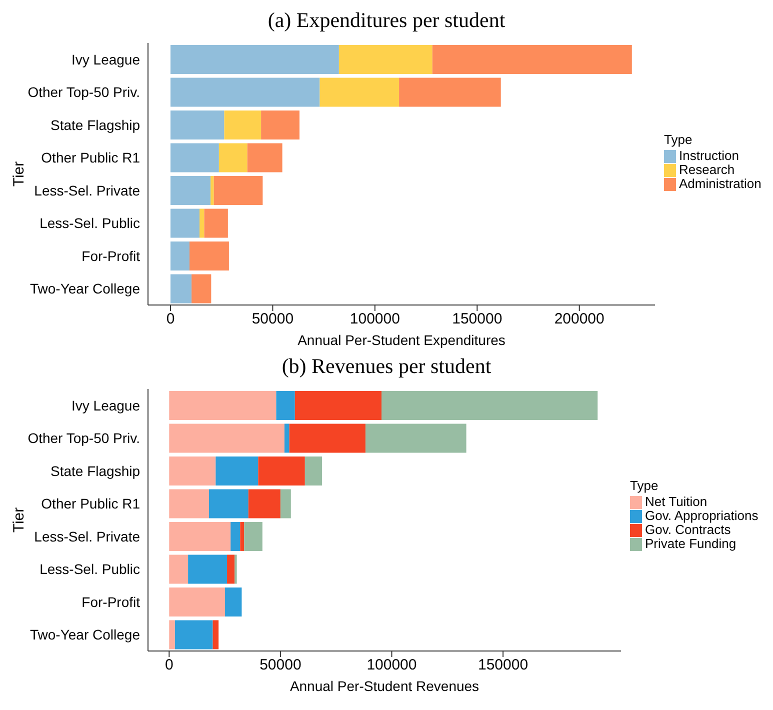  Describe the element at coordinates (386, 367) in the screenshot. I see `chart-title: (b) Revenues per student` at that location.